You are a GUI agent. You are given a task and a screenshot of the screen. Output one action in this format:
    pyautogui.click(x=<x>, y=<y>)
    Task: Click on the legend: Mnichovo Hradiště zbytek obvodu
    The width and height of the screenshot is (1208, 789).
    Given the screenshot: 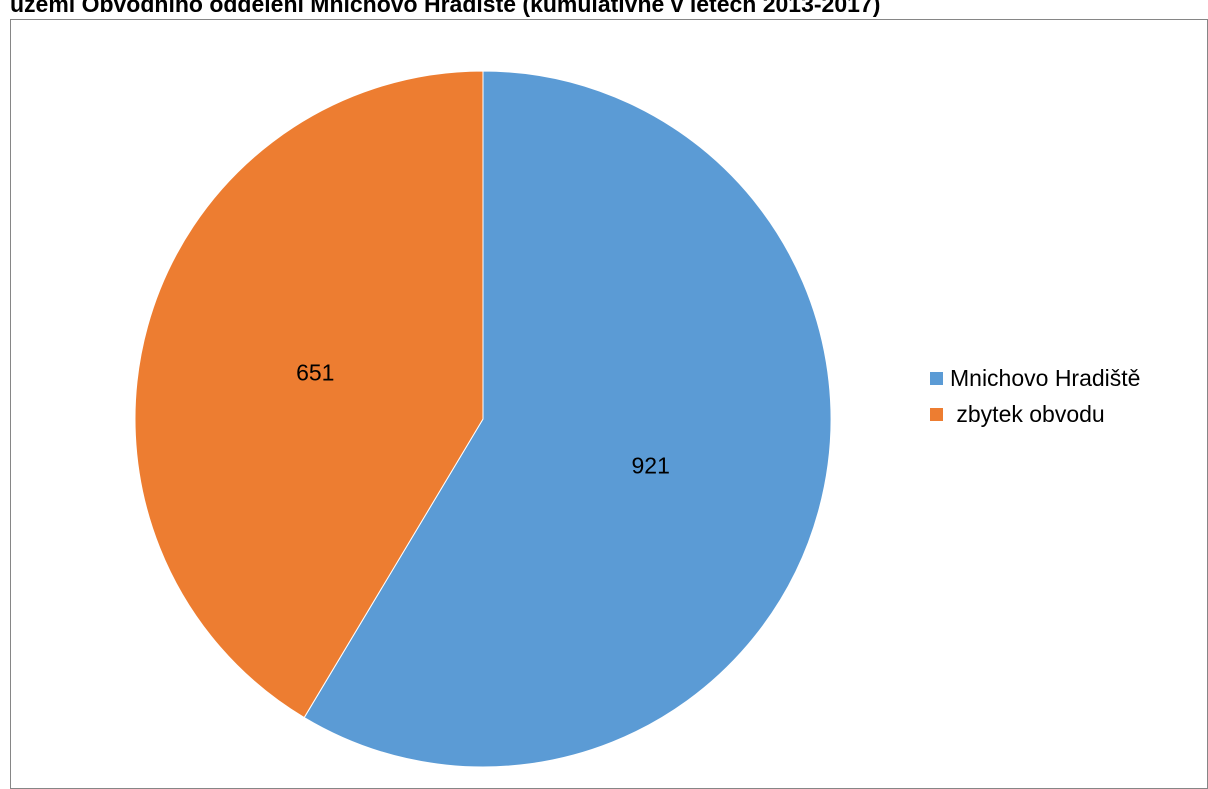 What is the action you would take?
    pyautogui.click(x=1035, y=396)
    